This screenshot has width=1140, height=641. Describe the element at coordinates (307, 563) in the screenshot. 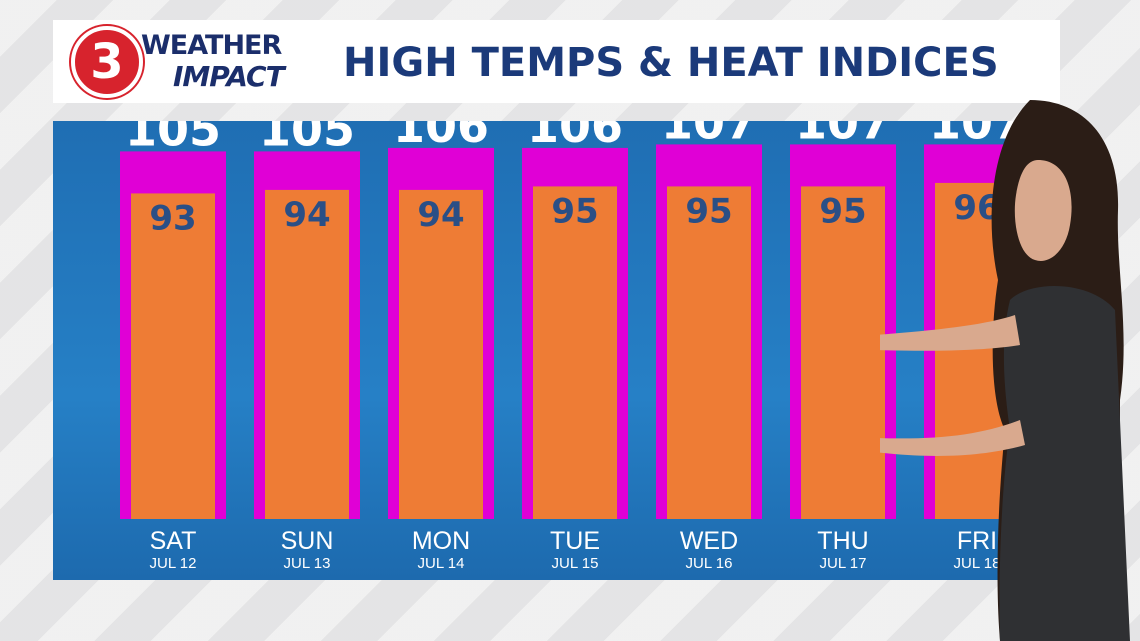

I see `date-label: JUL 13` at that location.